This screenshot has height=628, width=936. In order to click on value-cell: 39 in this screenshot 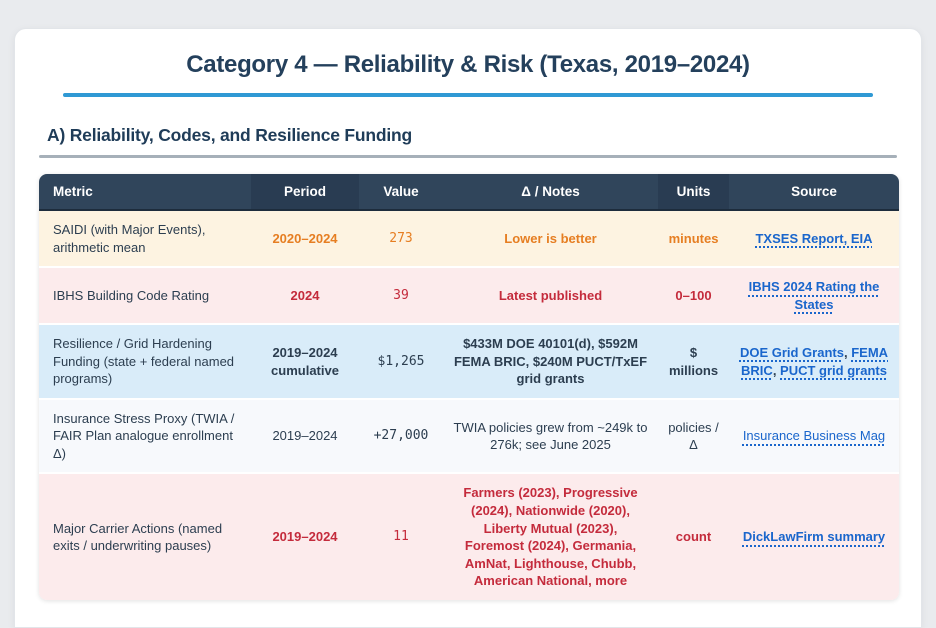, I will do `click(401, 297)`.